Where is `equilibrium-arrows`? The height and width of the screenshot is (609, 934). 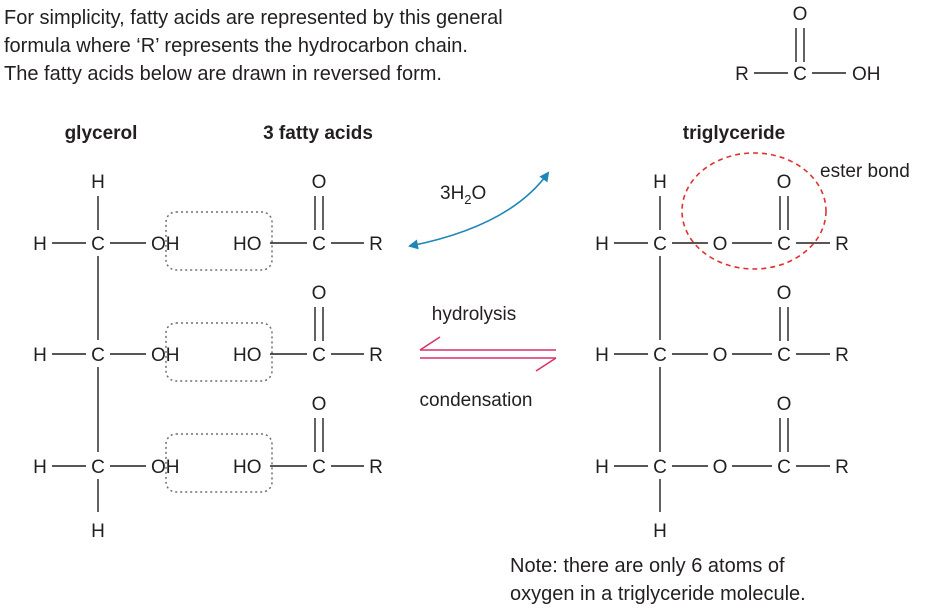
equilibrium-arrows is located at coordinates (488, 354).